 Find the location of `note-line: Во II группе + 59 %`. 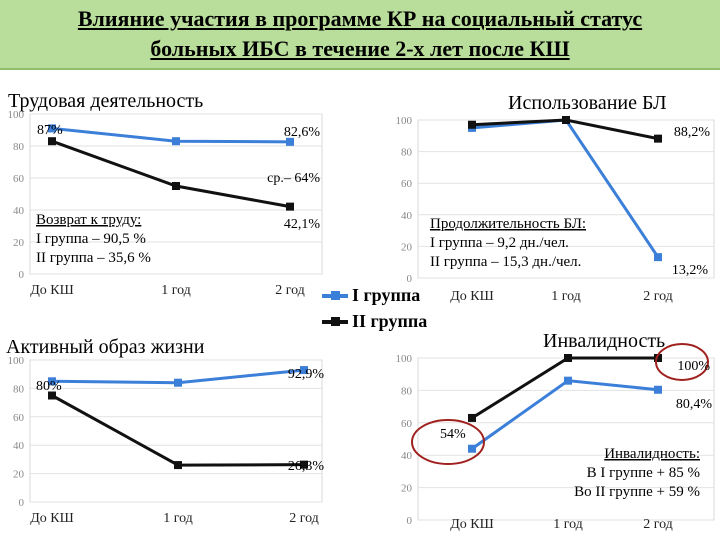

note-line: Во II группе + 59 % is located at coordinates (637, 492).